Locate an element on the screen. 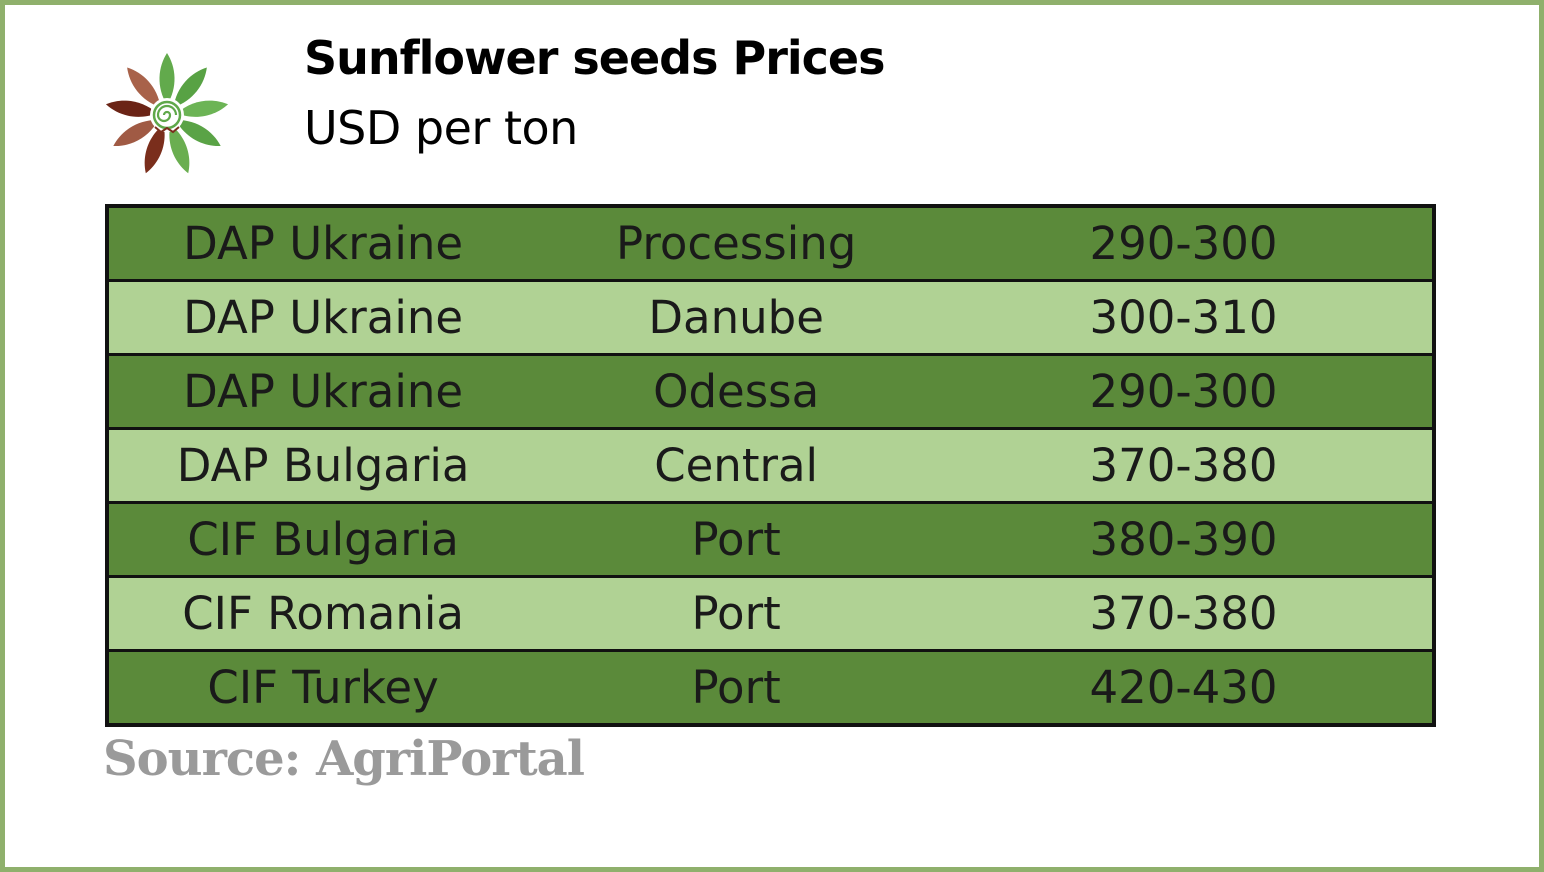  table-row: CIF Romania Port 370-380 is located at coordinates (770, 613).